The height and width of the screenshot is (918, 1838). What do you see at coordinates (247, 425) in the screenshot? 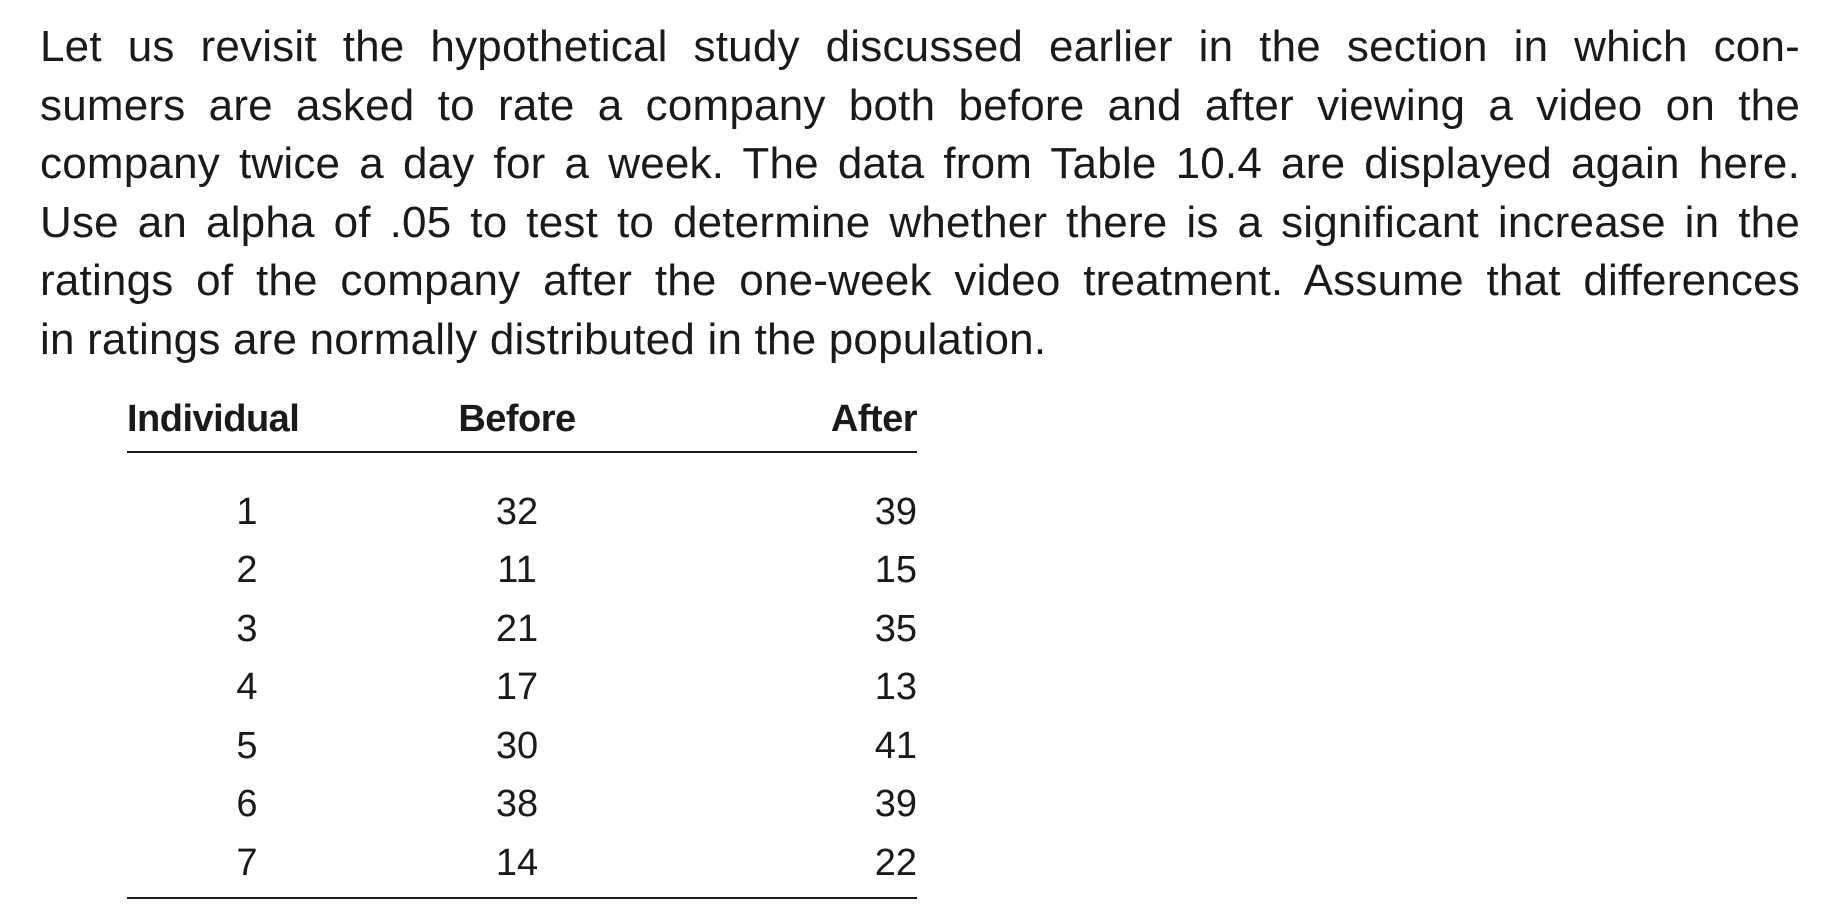
I see `header-individual: Individual` at bounding box center [247, 425].